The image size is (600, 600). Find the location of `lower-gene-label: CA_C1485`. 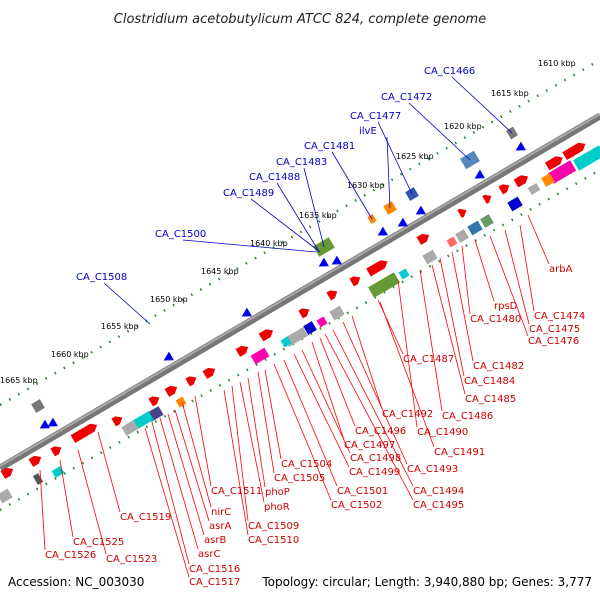

lower-gene-label: CA_C1485 is located at coordinates (490, 399).